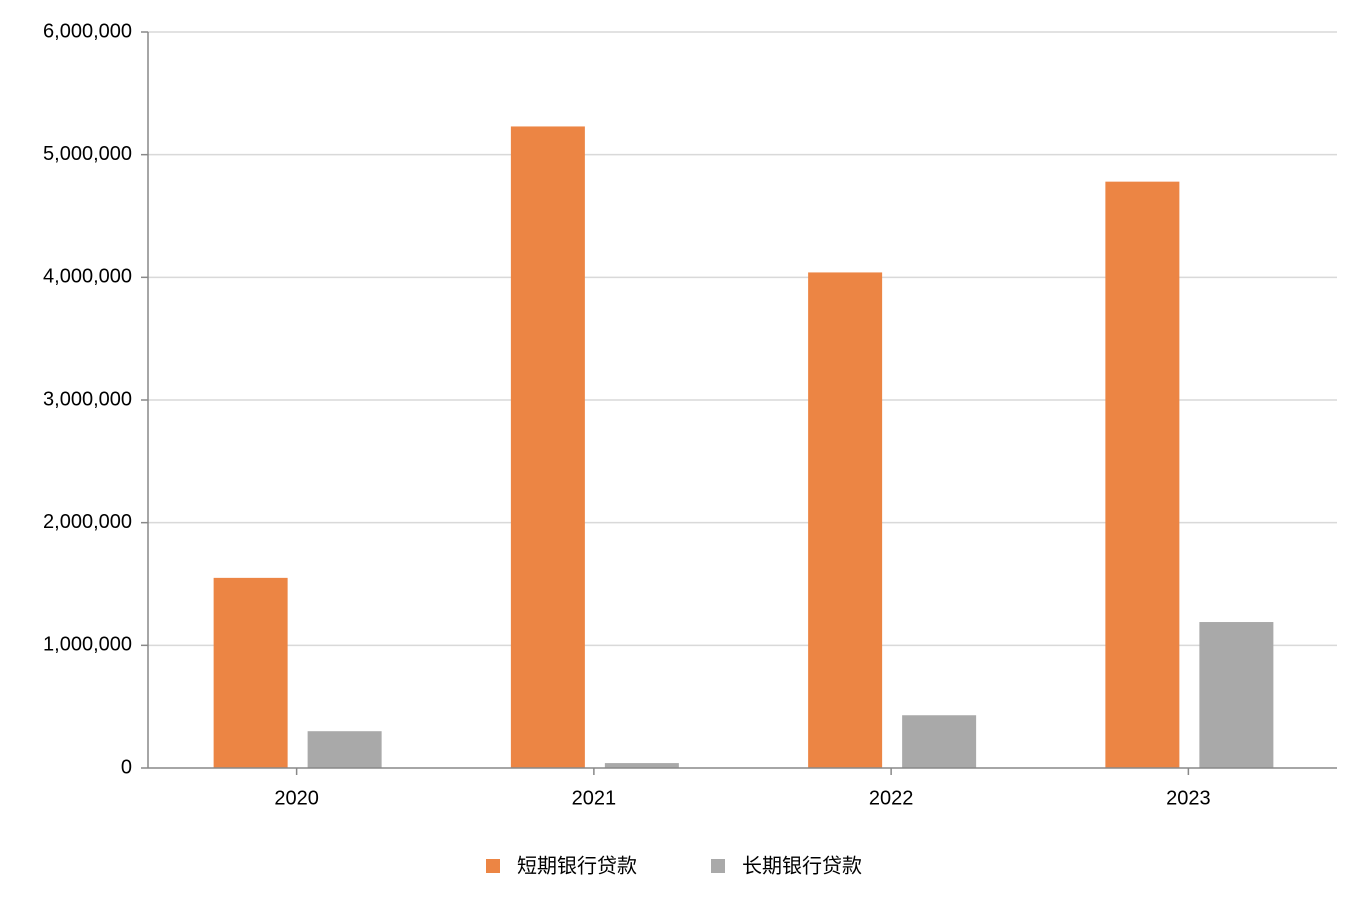 This screenshot has height=898, width=1370. I want to click on y-tick-label: 5,000,000, so click(87, 154).